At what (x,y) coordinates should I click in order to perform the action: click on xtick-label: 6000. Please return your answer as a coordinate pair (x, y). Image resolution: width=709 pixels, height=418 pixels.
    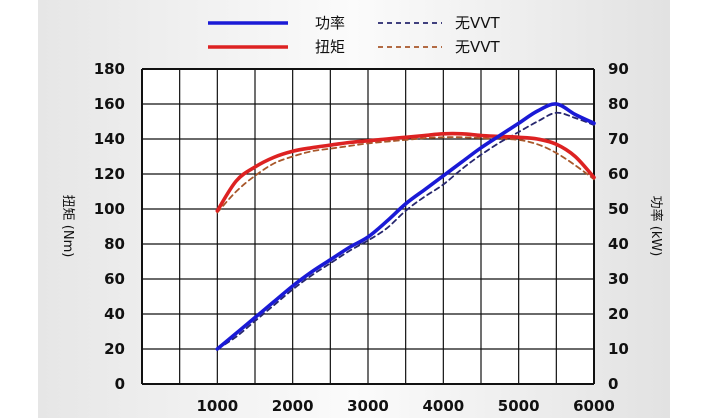
    Looking at the image, I should click on (594, 406).